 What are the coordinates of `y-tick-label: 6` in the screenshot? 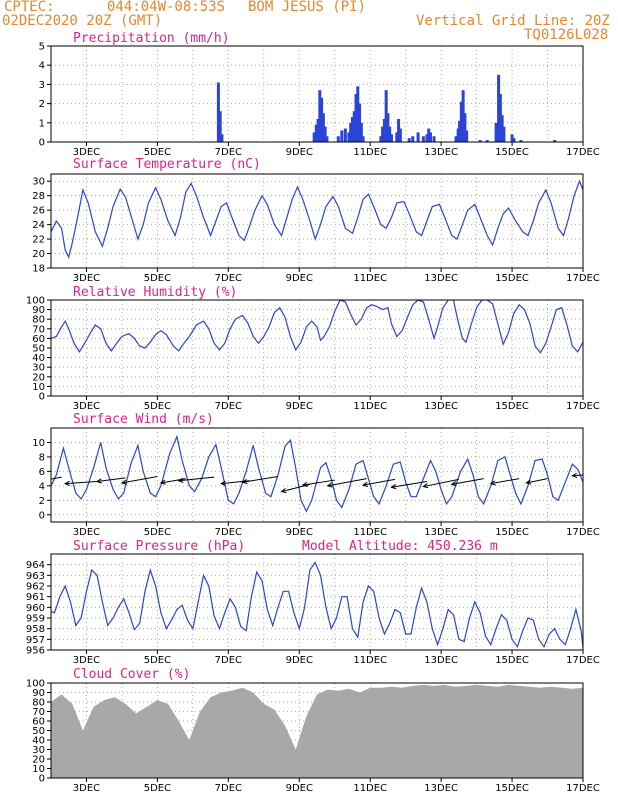 It's located at (42, 472).